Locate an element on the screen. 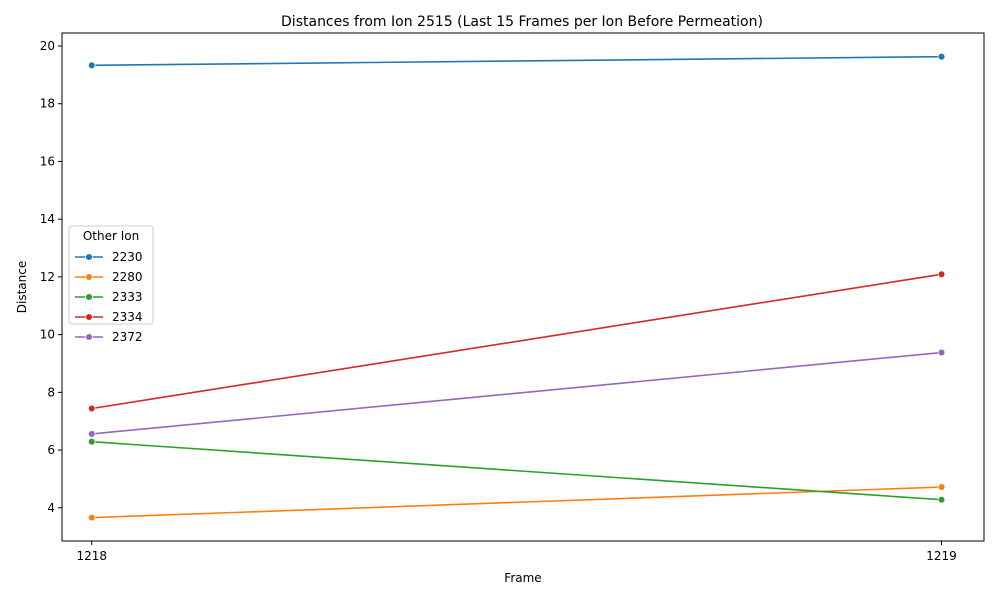  y-tick-label: 6 is located at coordinates (51, 450).